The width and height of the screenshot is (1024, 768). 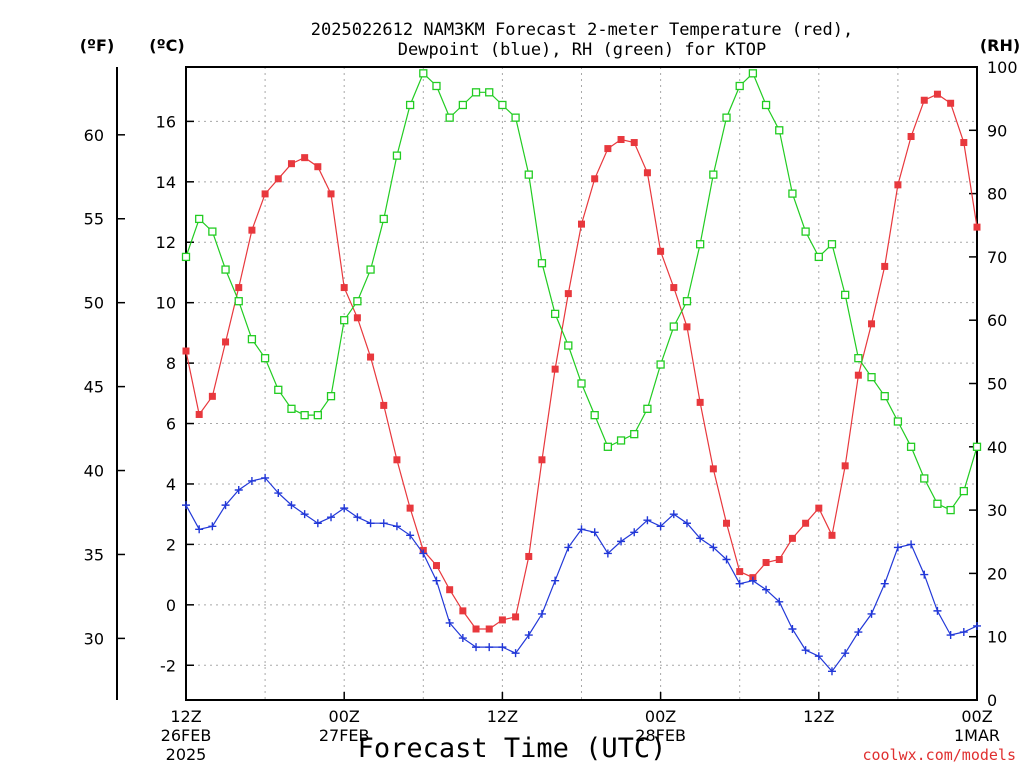 What do you see at coordinates (997, 257) in the screenshot?
I see `rh-tick-label: 70` at bounding box center [997, 257].